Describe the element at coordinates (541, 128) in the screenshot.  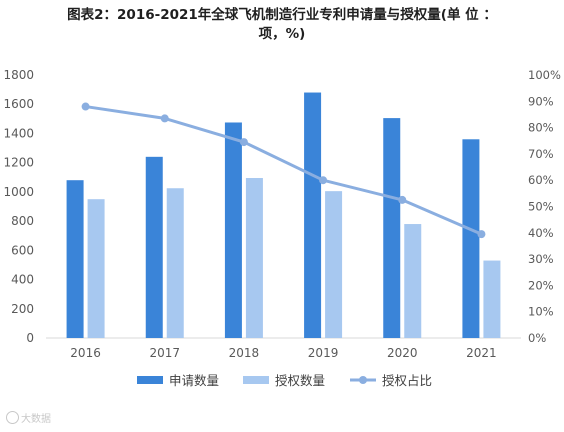
I see `y-right-tick-label: 80%` at that location.